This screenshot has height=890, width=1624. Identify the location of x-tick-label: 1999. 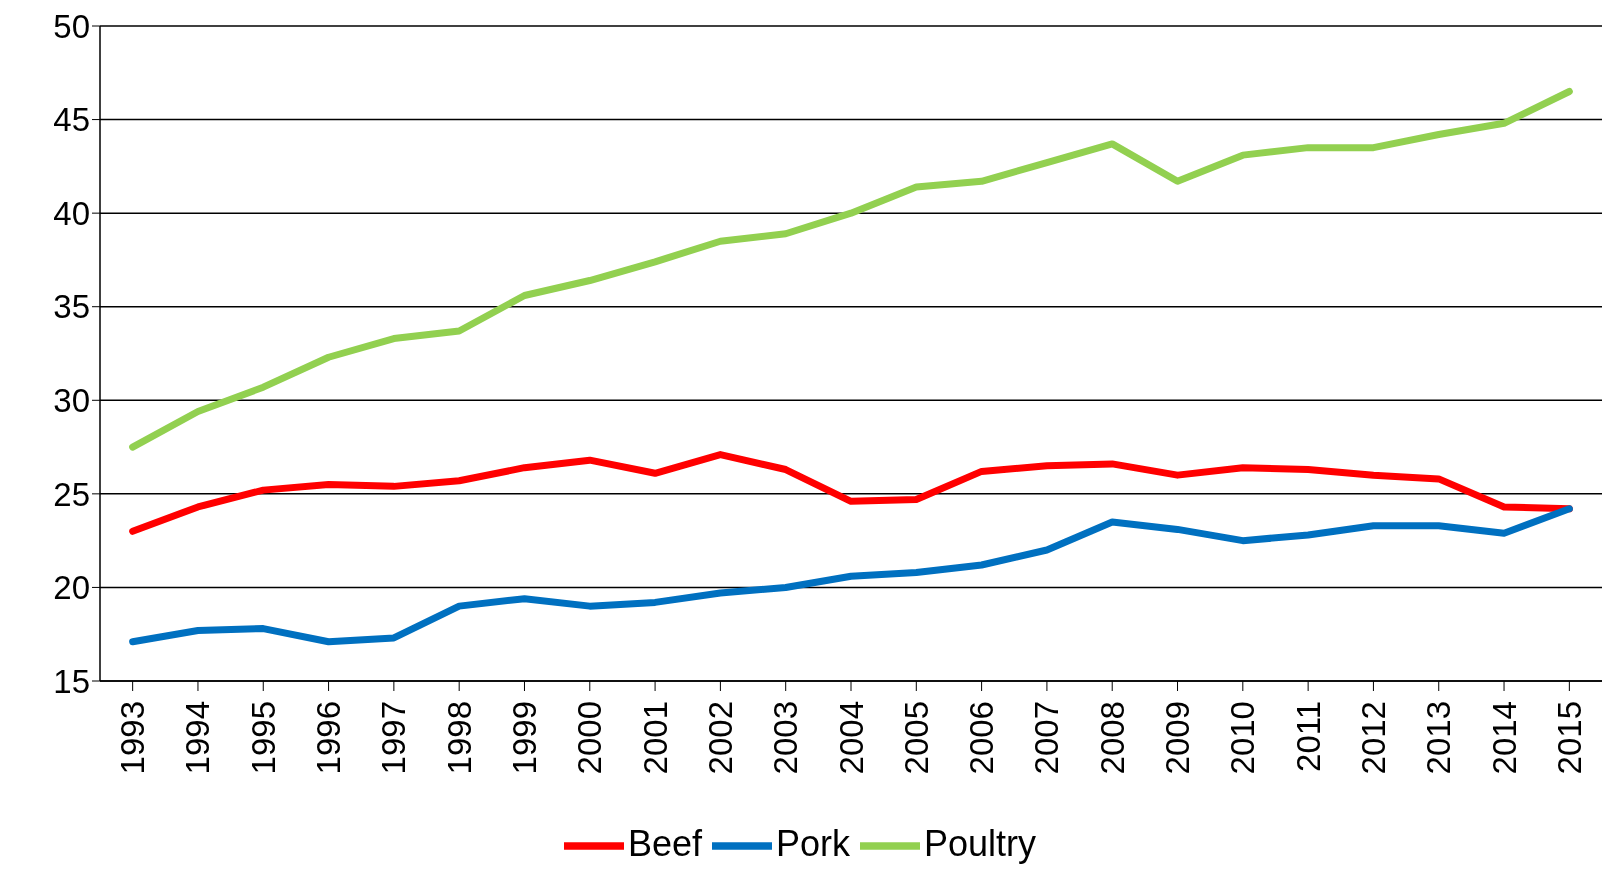
(524, 738).